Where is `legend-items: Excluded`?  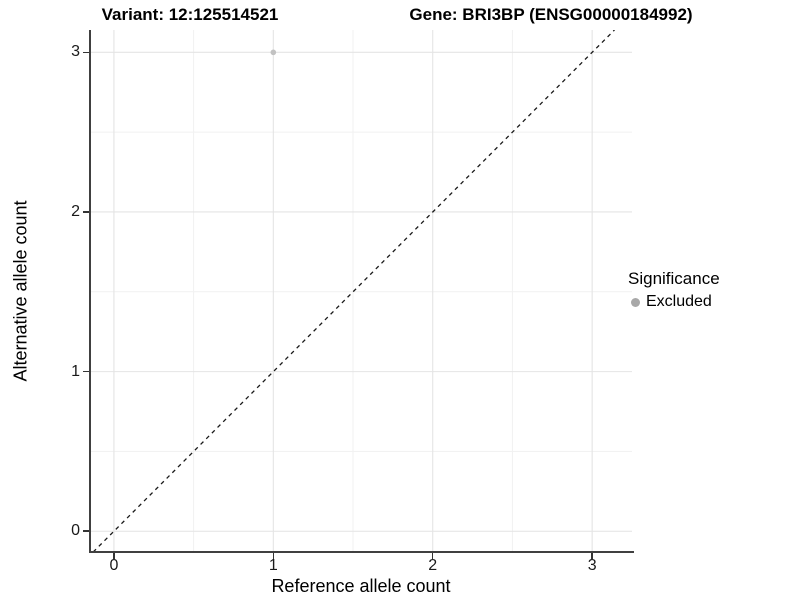 legend-items: Excluded is located at coordinates (674, 302).